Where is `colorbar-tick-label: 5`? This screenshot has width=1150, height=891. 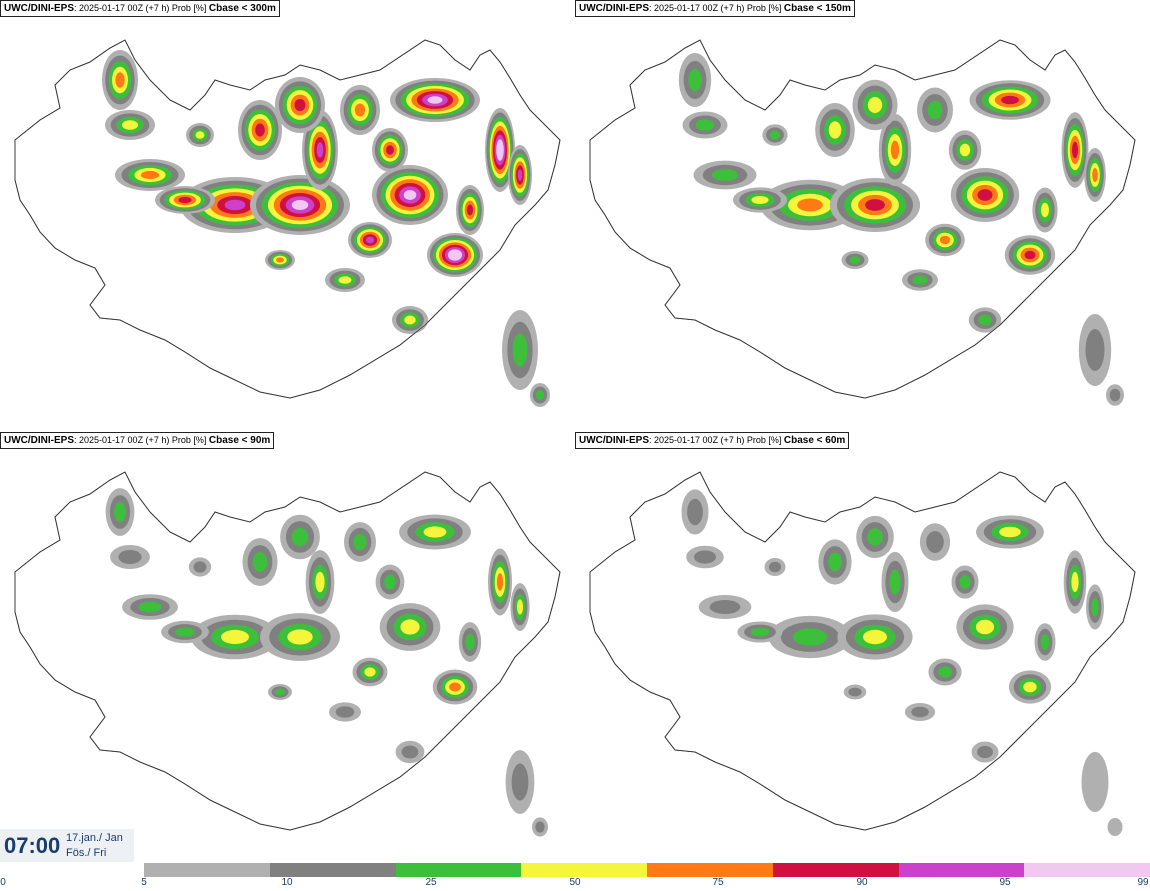 colorbar-tick-label: 5 is located at coordinates (144, 882).